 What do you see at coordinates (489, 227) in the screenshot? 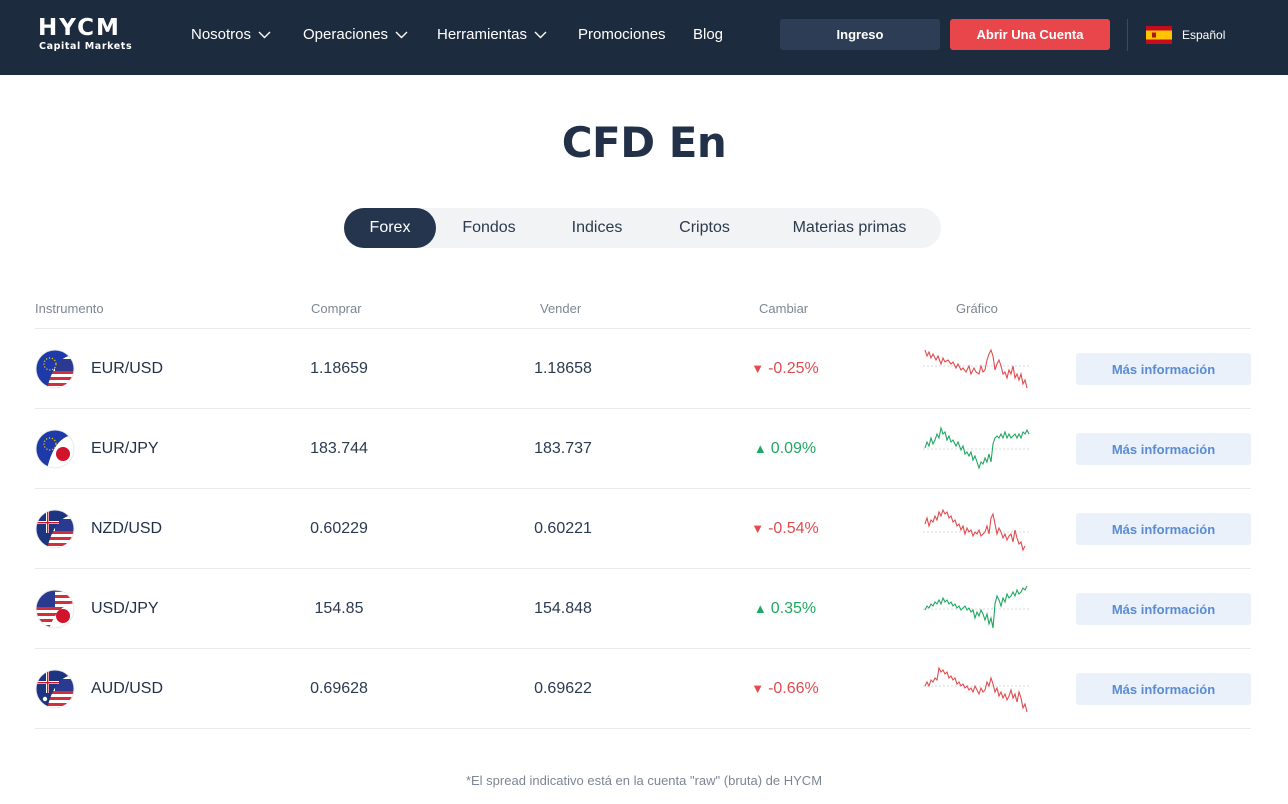
I see `tab-fondos: Fondos` at bounding box center [489, 227].